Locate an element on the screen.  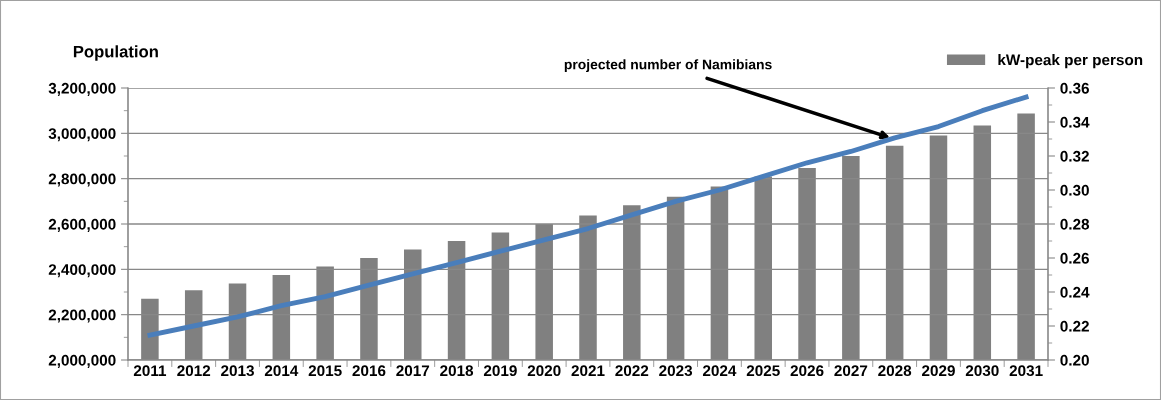
x-tick-label: 2011 is located at coordinates (150, 371).